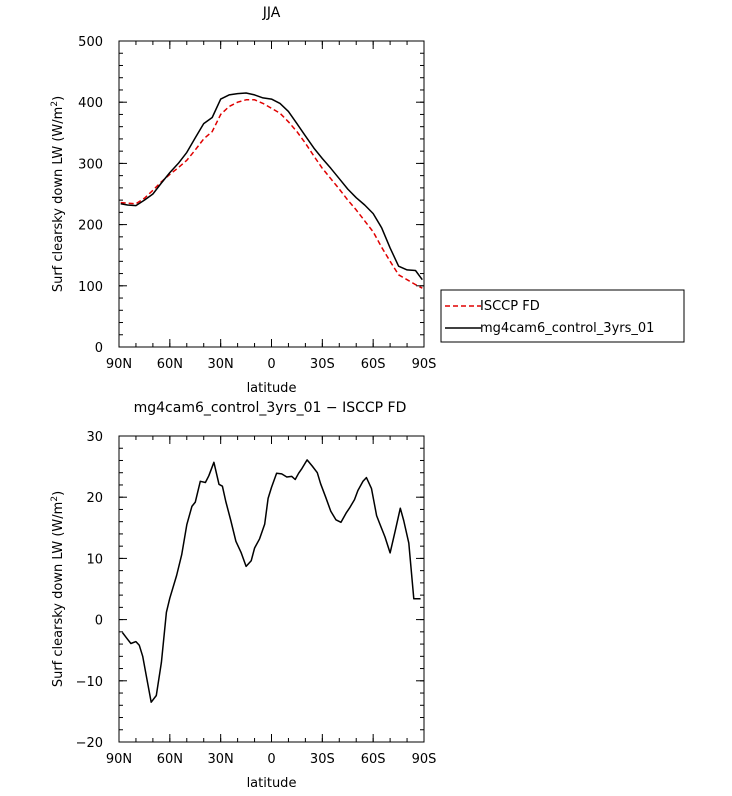 This screenshot has width=732, height=796. I want to click on y-tick-label: 10, so click(94, 559).